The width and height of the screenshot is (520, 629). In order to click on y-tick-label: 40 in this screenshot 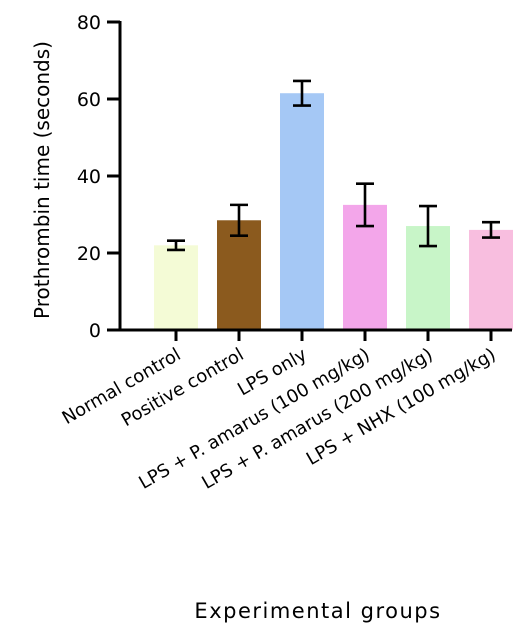, I will do `click(89, 177)`.